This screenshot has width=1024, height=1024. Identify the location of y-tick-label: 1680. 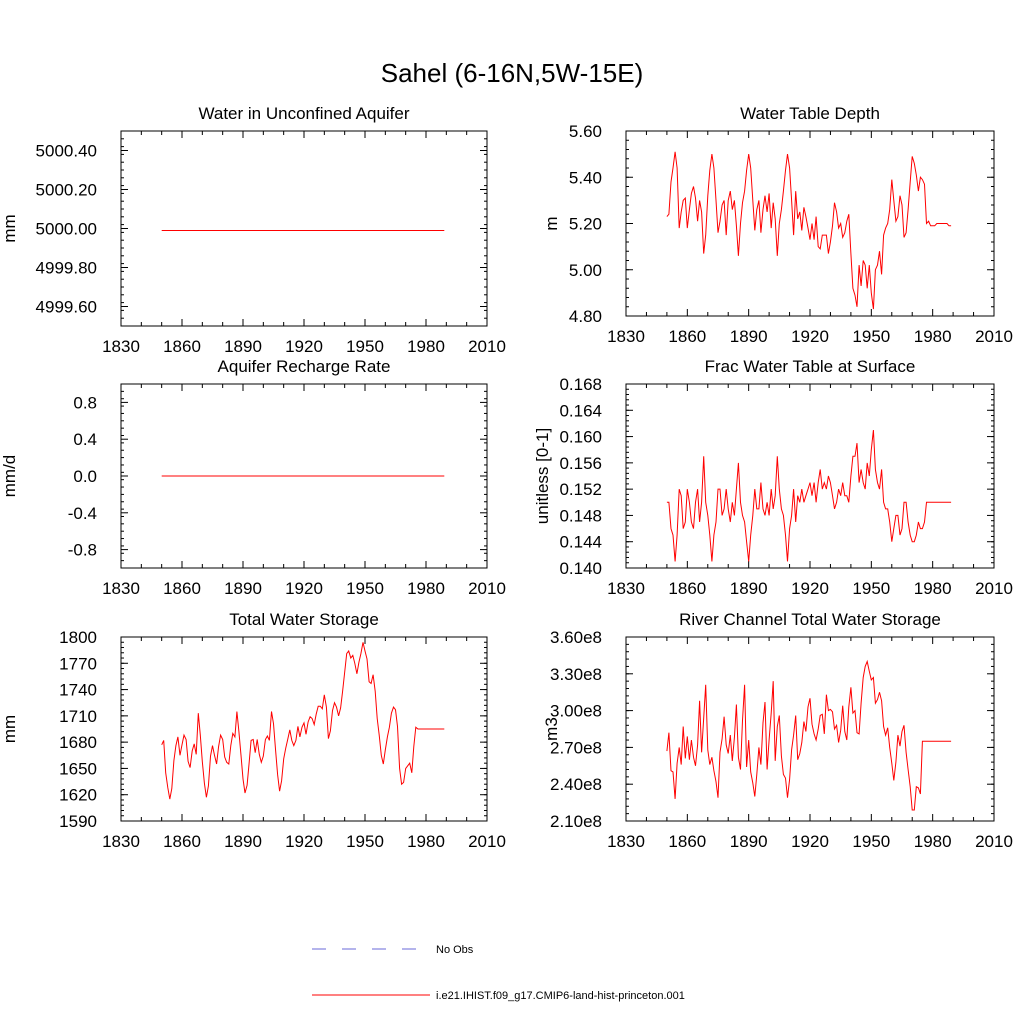
(78, 742).